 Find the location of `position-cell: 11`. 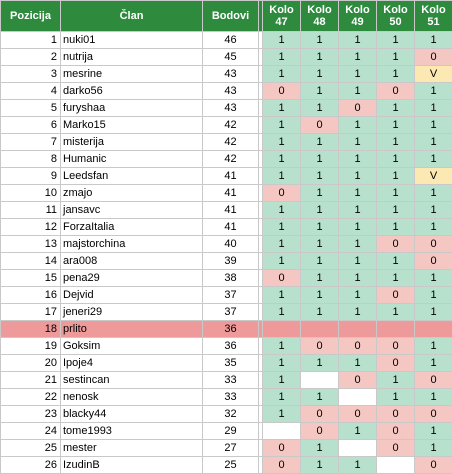

position-cell: 11 is located at coordinates (31, 210).